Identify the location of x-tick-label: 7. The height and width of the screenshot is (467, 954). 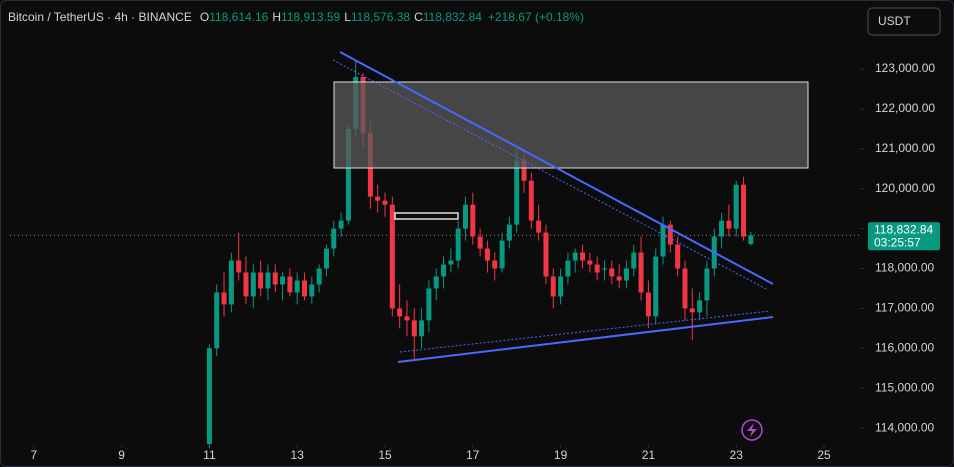
(33, 455).